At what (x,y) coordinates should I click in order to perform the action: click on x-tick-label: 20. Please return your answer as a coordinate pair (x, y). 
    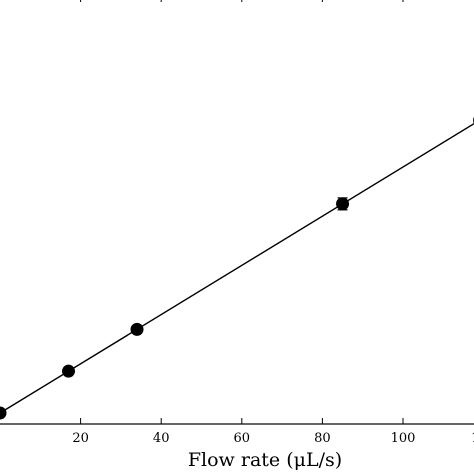
    Looking at the image, I should click on (80, 438).